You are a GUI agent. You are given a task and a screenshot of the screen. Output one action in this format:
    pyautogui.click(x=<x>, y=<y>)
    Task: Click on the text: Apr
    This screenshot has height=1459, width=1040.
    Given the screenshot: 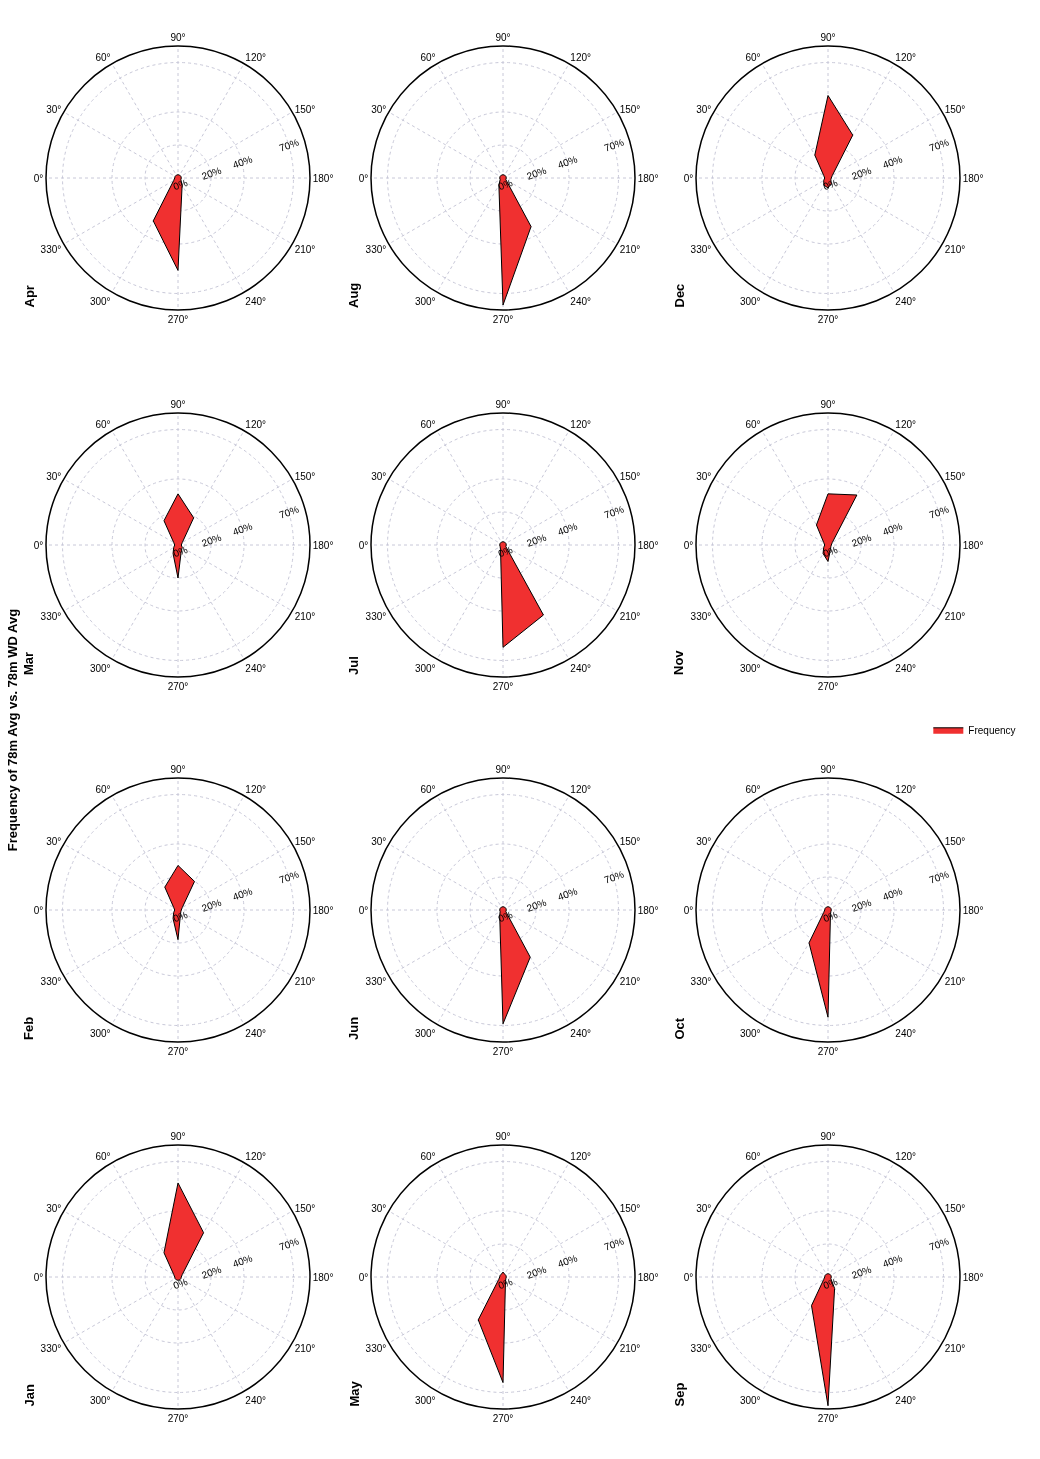 What is the action you would take?
    pyautogui.click(x=29, y=296)
    